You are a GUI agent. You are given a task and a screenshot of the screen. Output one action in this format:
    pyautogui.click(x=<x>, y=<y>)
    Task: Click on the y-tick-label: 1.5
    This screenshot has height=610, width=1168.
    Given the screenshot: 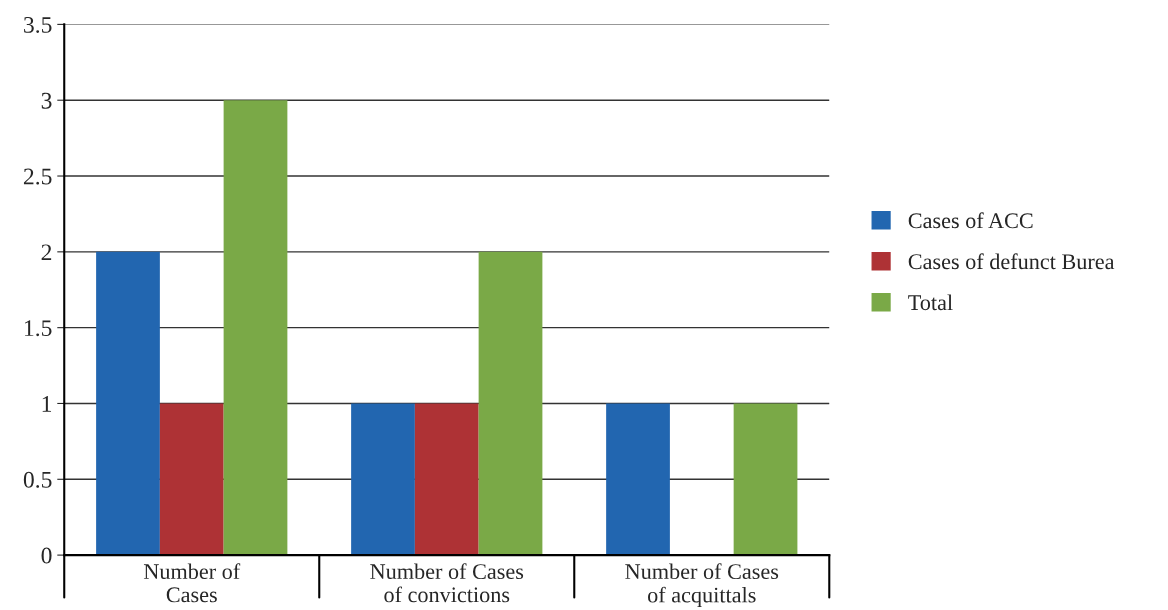 What is the action you would take?
    pyautogui.click(x=38, y=328)
    